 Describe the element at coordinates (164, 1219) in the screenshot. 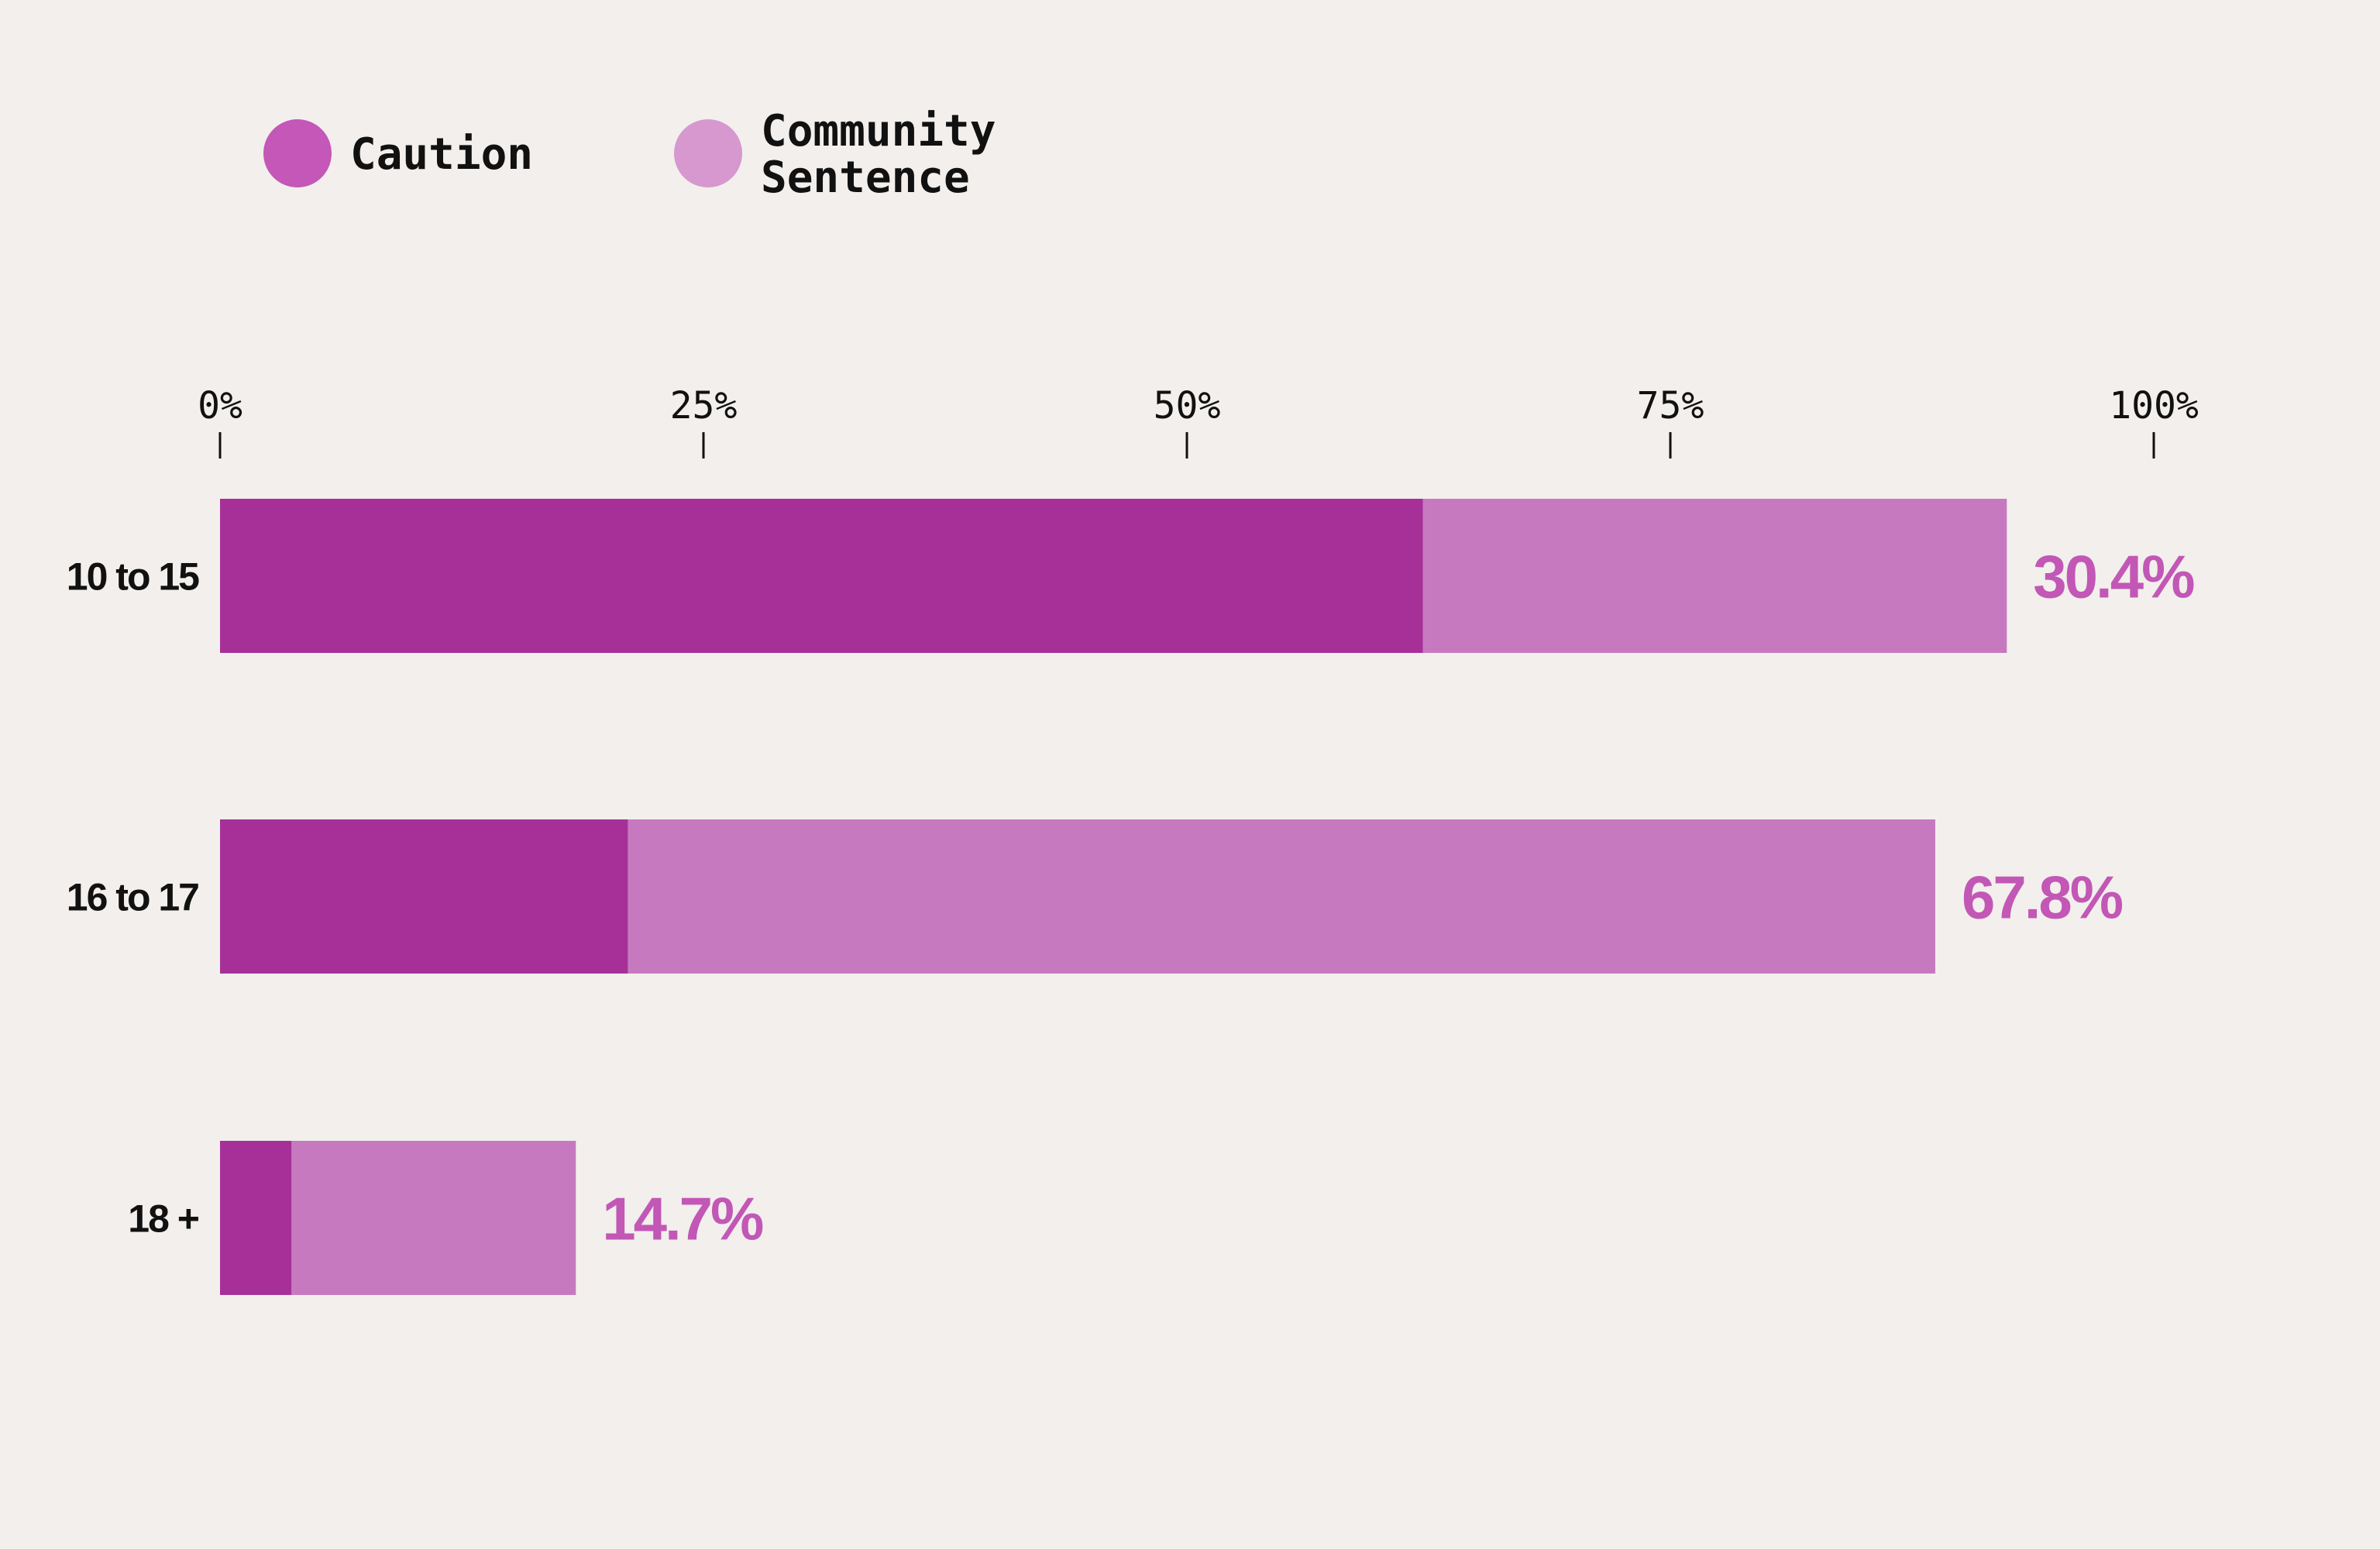

I see `category-label-2: 18 +` at that location.